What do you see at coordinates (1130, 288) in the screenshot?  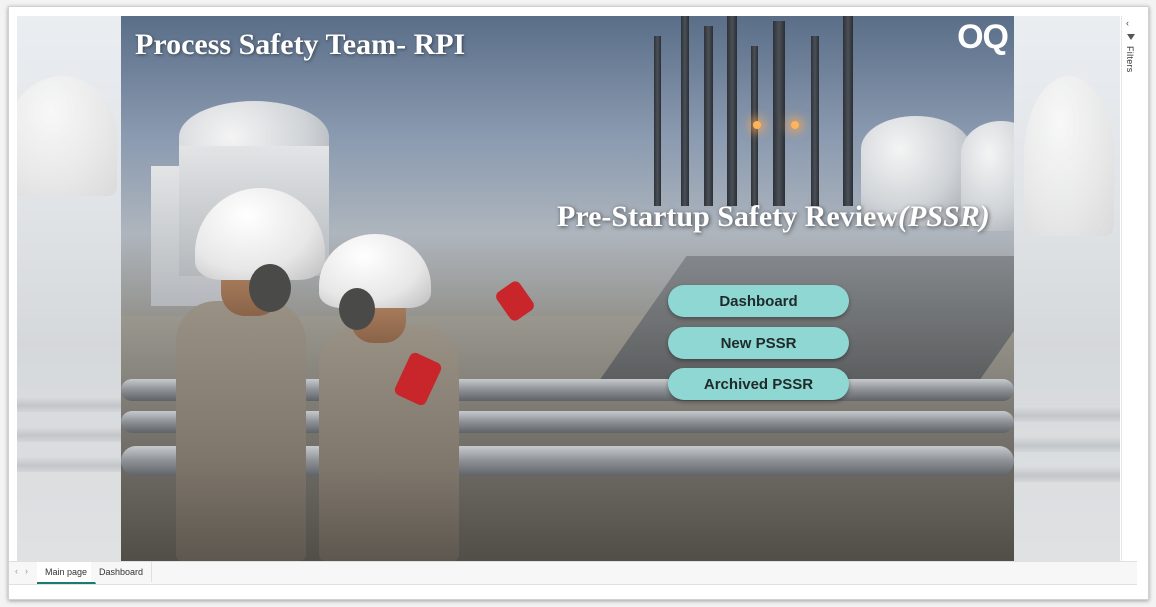 I see `filters-pane: ‹ Filters` at bounding box center [1130, 288].